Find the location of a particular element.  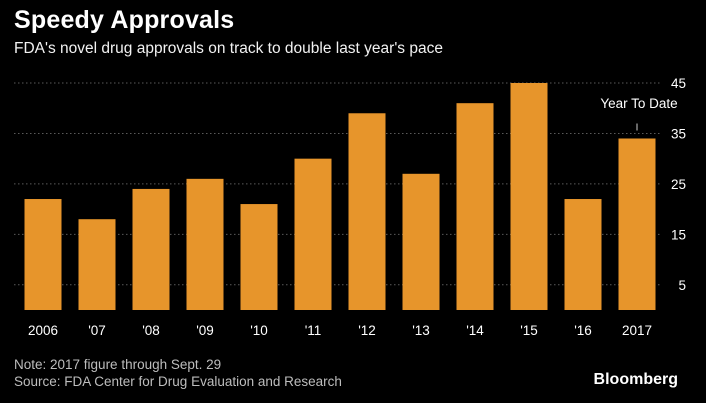

x-tick-label: '14 is located at coordinates (475, 330).